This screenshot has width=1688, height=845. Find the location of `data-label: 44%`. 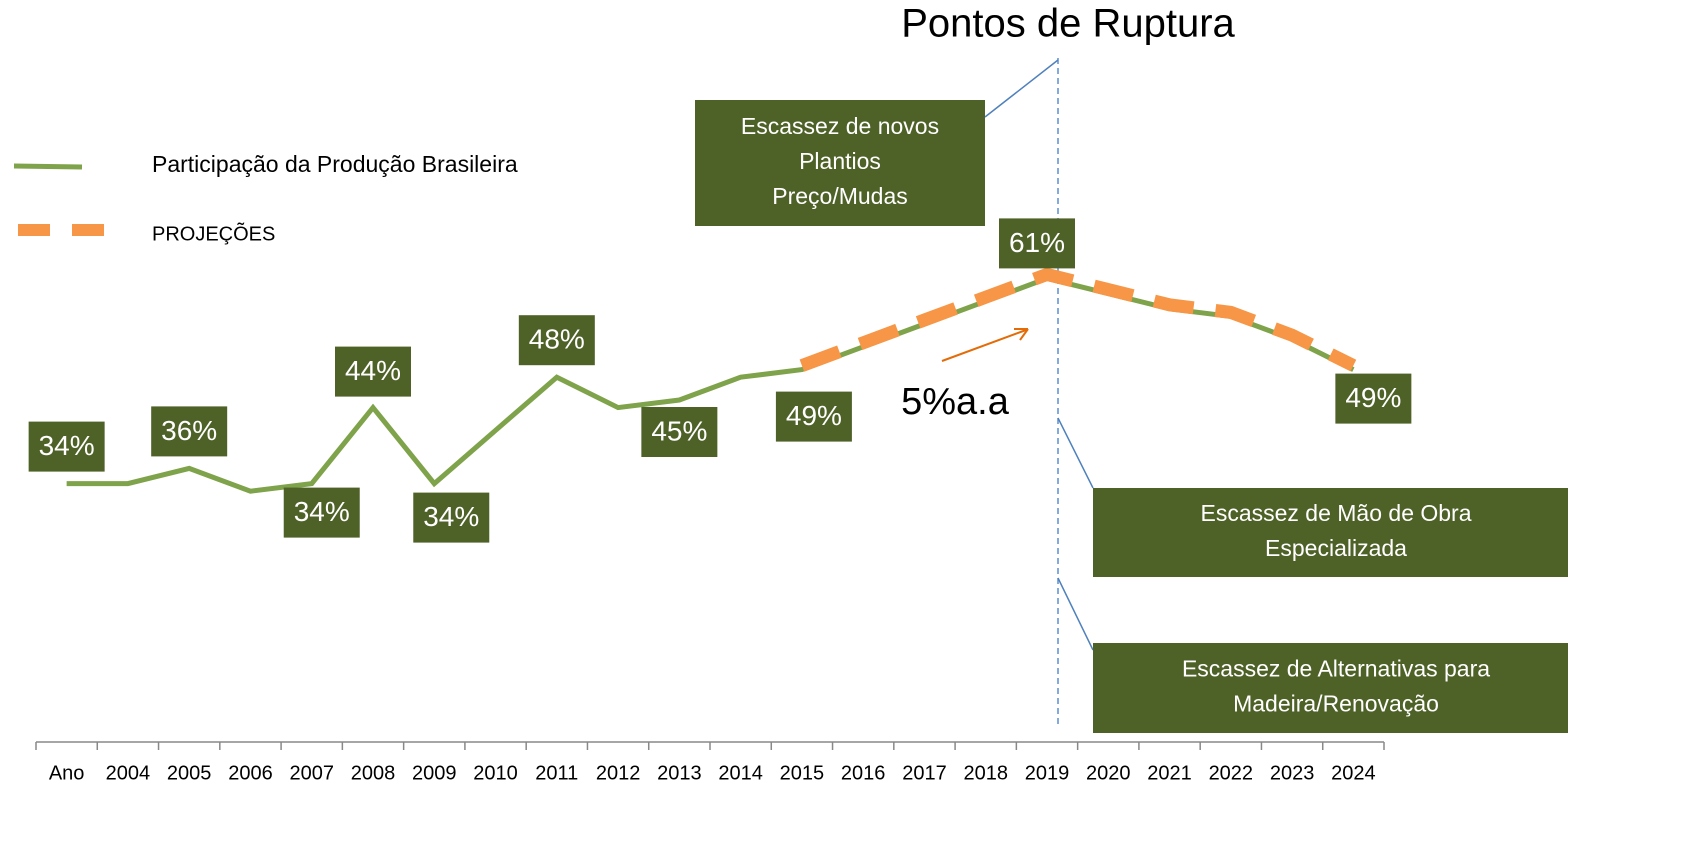

data-label: 44% is located at coordinates (373, 370).